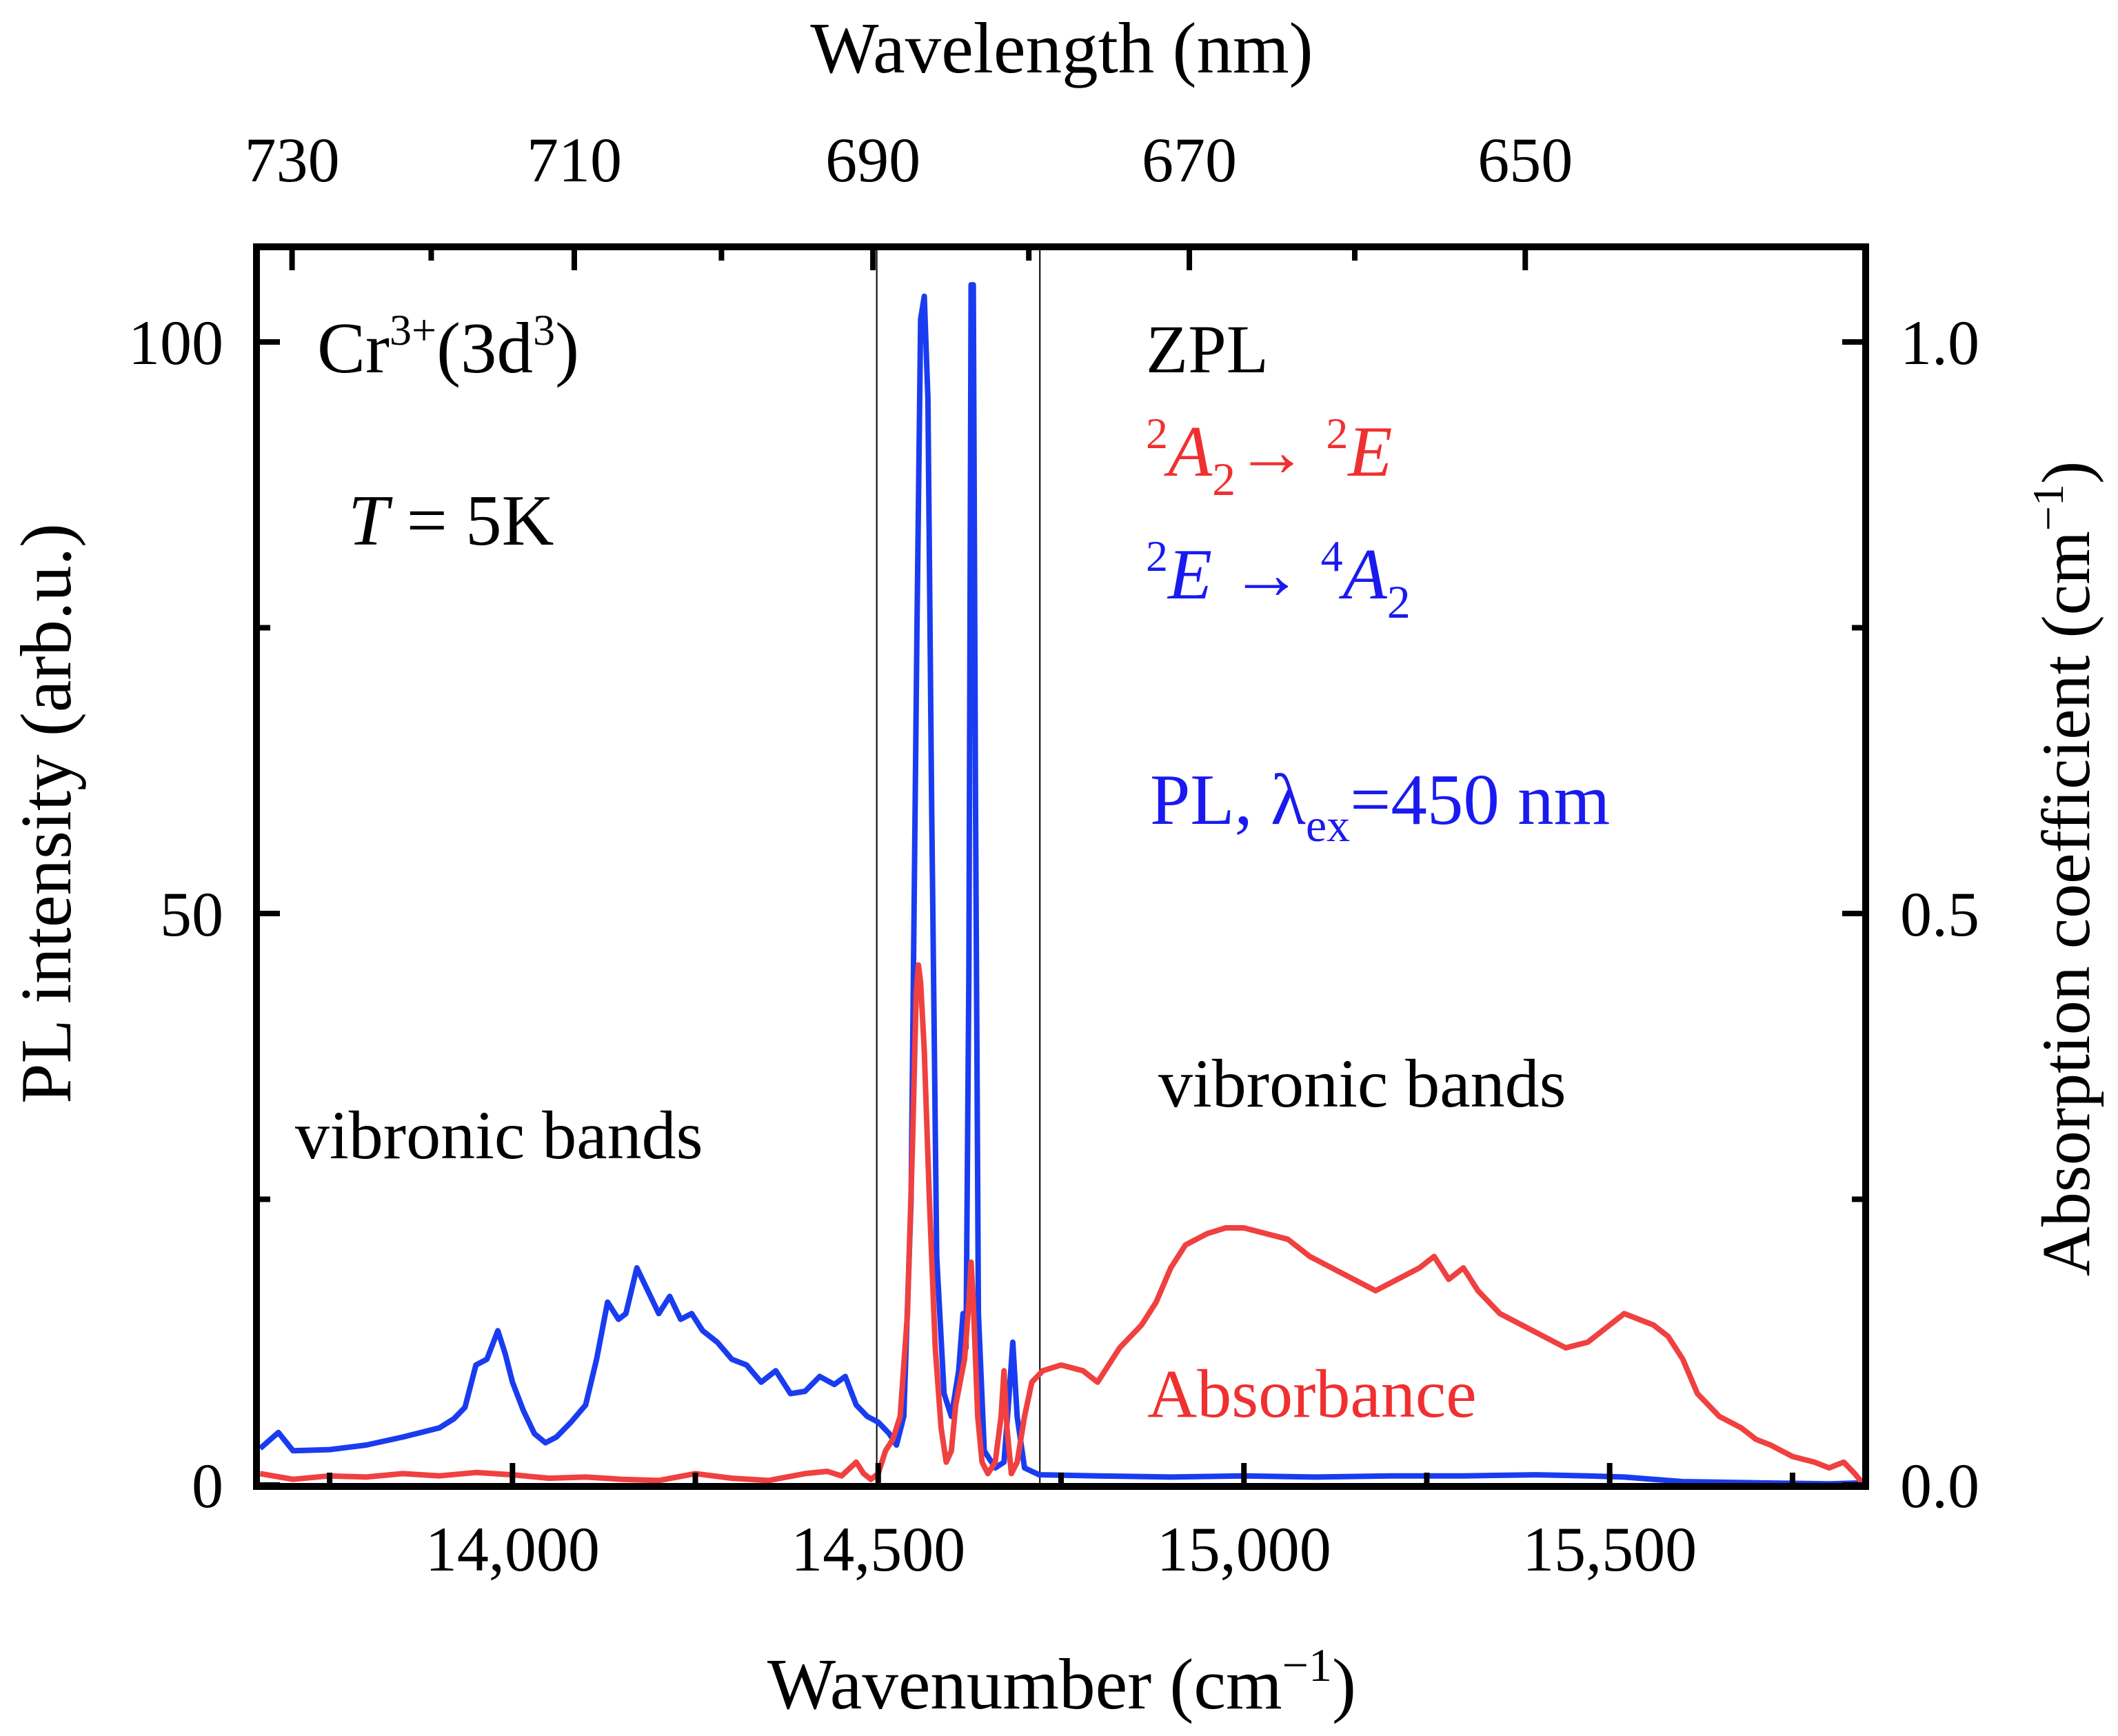  I want to click on x-tick-label: 15,000, so click(1244, 1549).